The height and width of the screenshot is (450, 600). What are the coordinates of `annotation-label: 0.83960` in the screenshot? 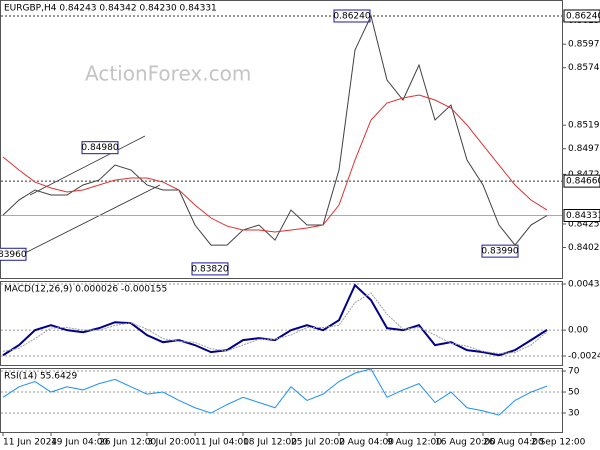 It's located at (13, 255).